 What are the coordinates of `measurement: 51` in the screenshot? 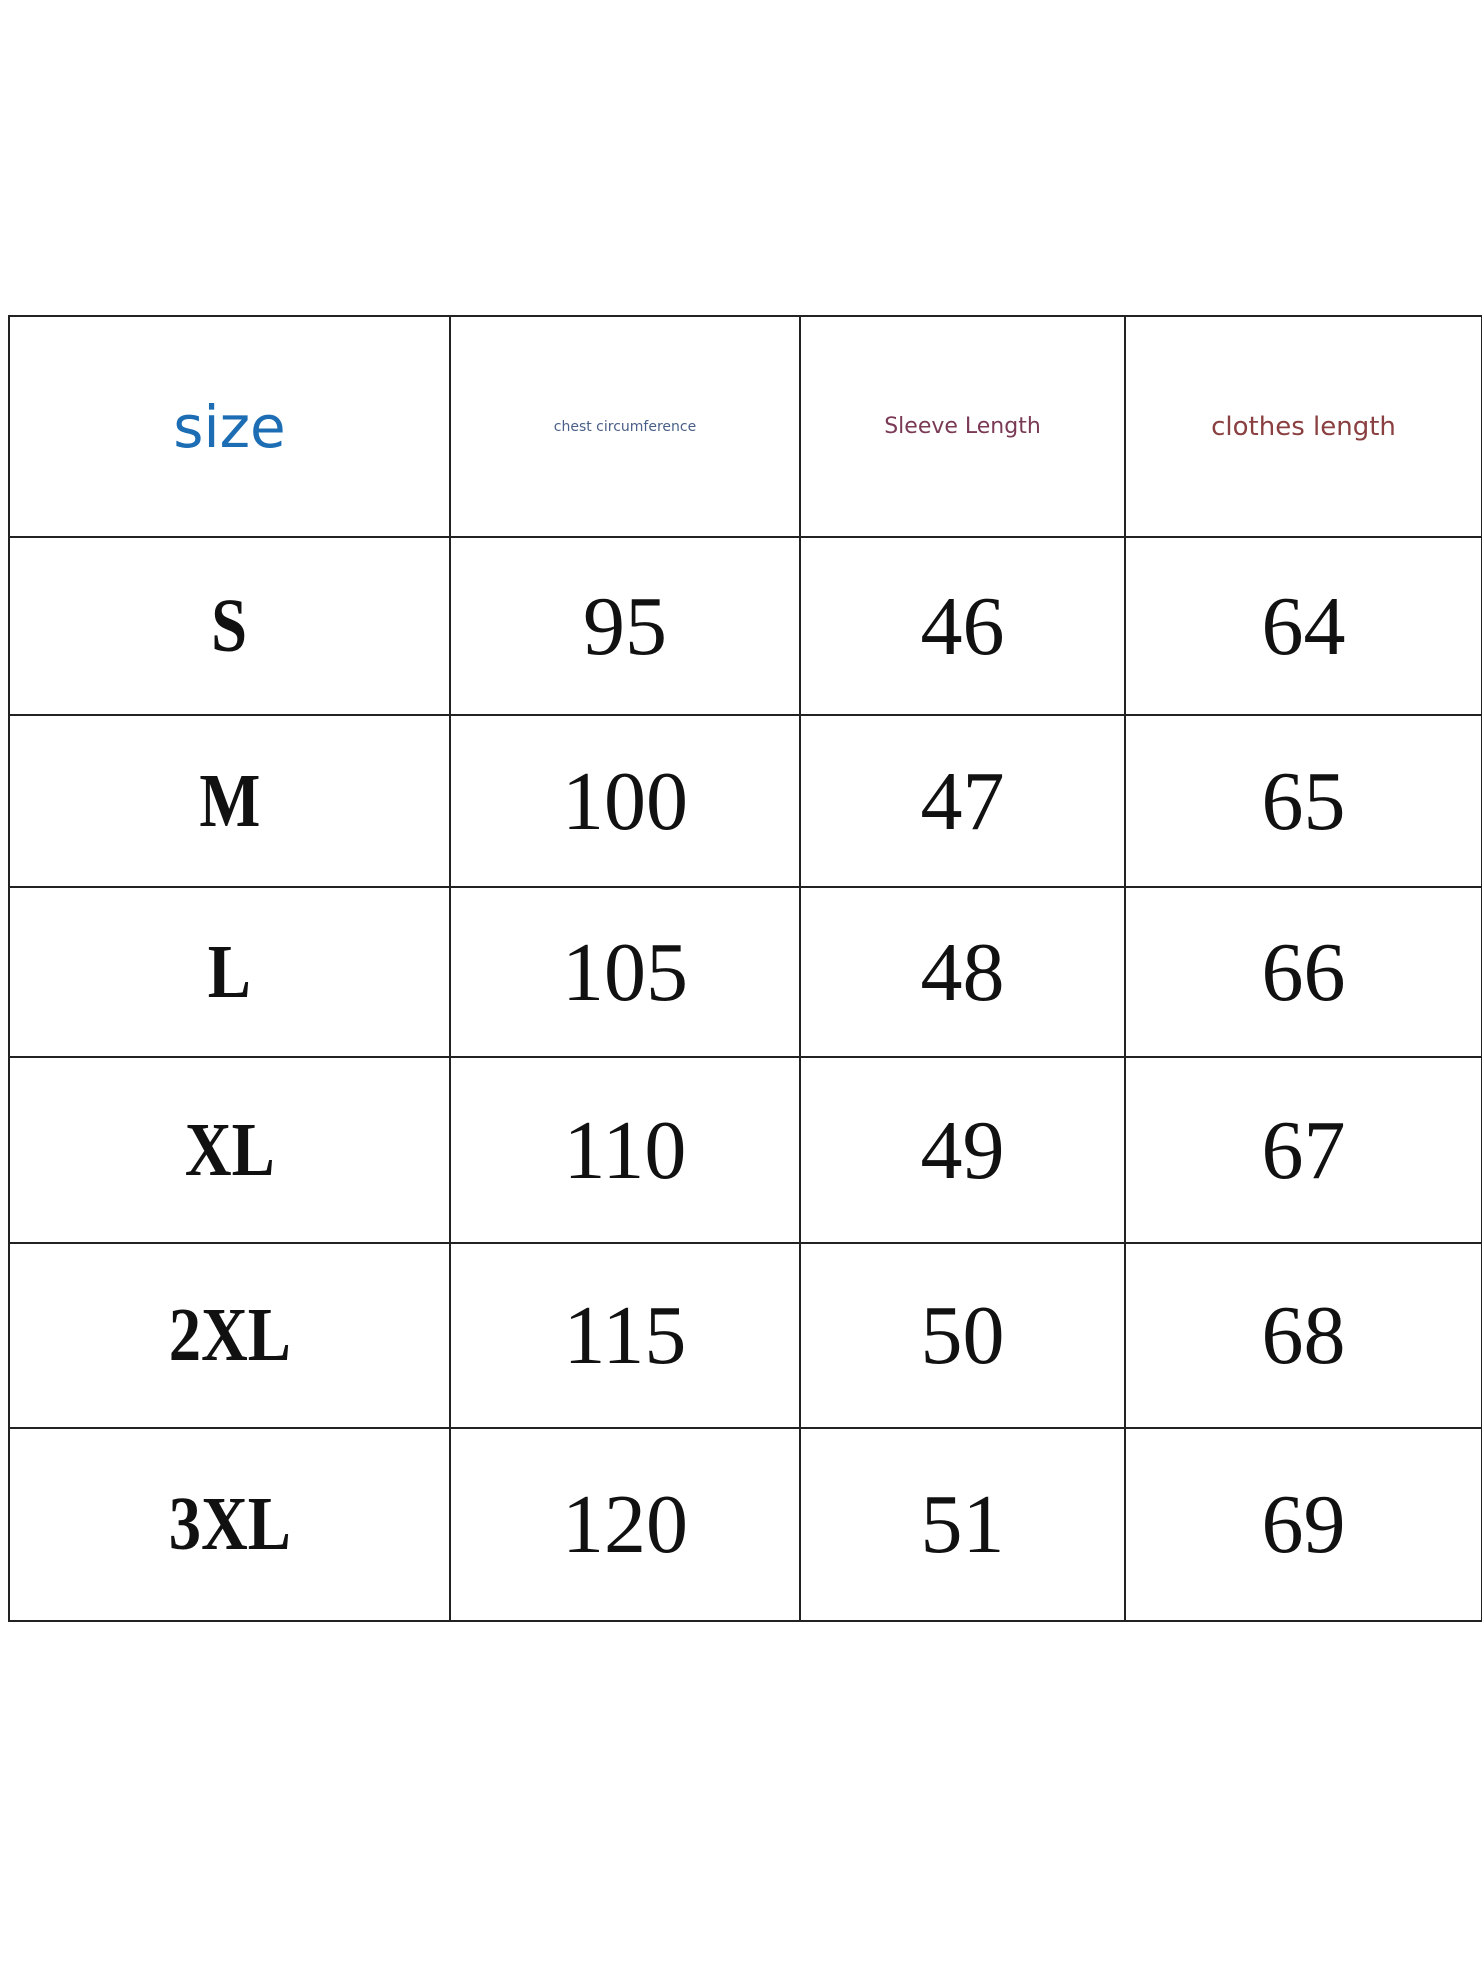 It's located at (962, 1524).